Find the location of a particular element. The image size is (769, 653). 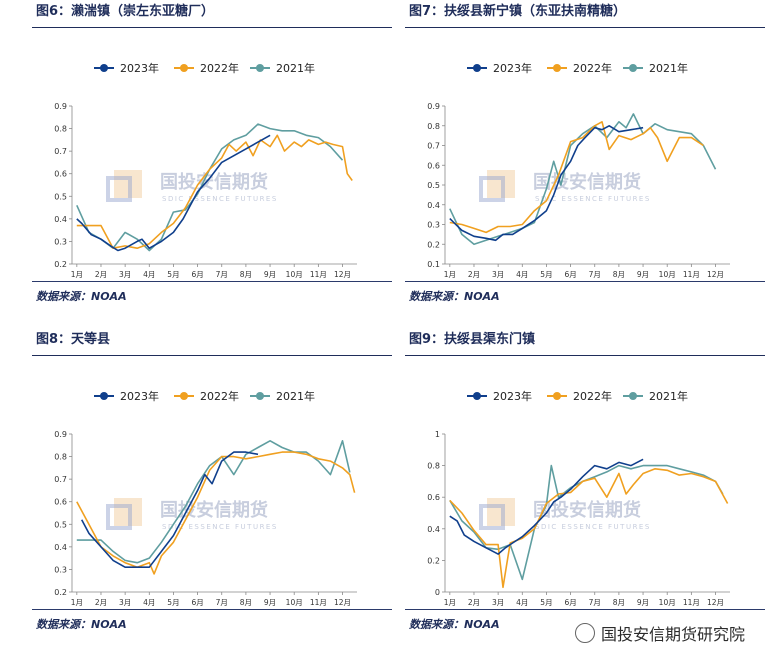

chart-title: 图7：扶绥县新宁镇（东亚扶南精糖） is located at coordinates (585, 15).